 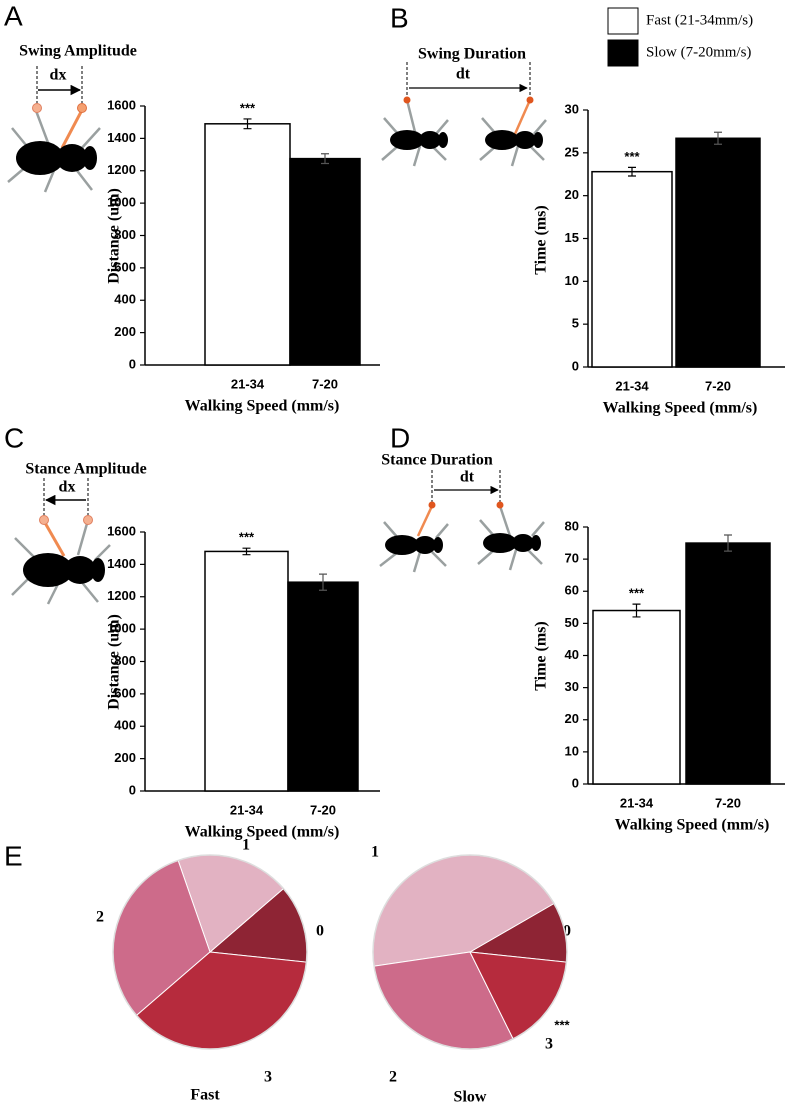 I want to click on y-tick-label: 80, so click(x=572, y=525).